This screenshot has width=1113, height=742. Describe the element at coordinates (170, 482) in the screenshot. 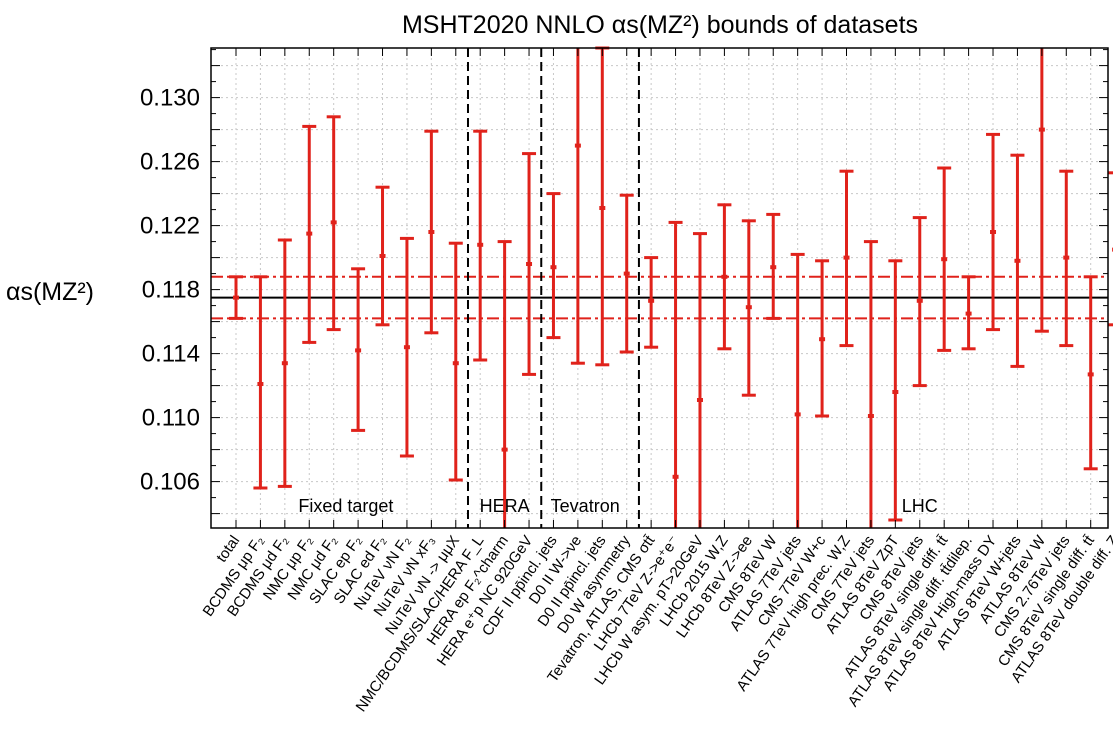

I see `y-tick-label: 0.106` at that location.